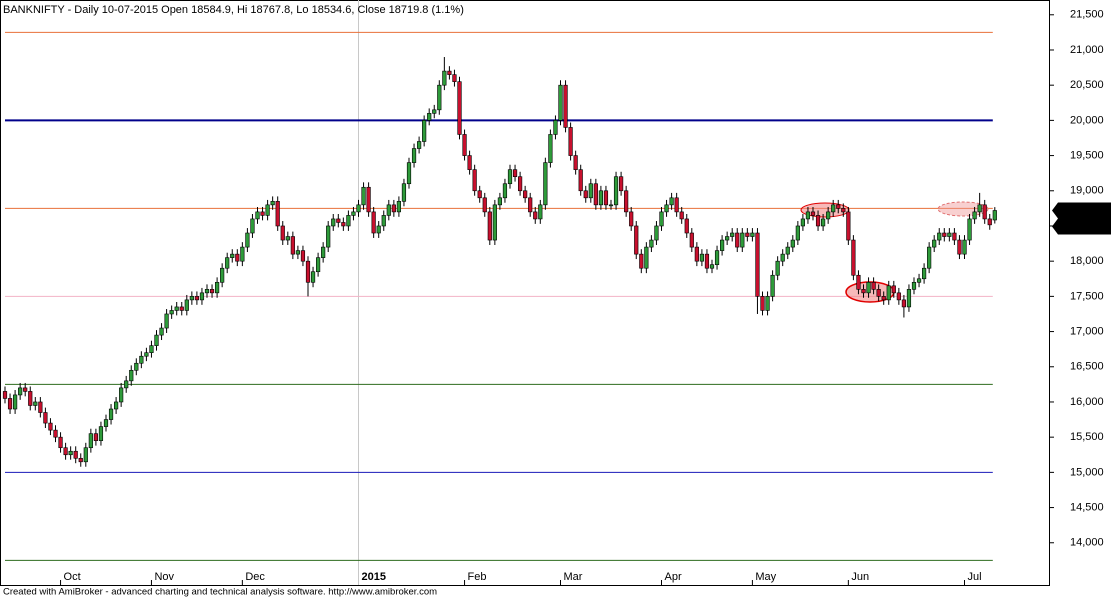 This screenshot has width=1112, height=599. Describe the element at coordinates (1087, 402) in the screenshot. I see `y-tick-label: 16,000` at that location.